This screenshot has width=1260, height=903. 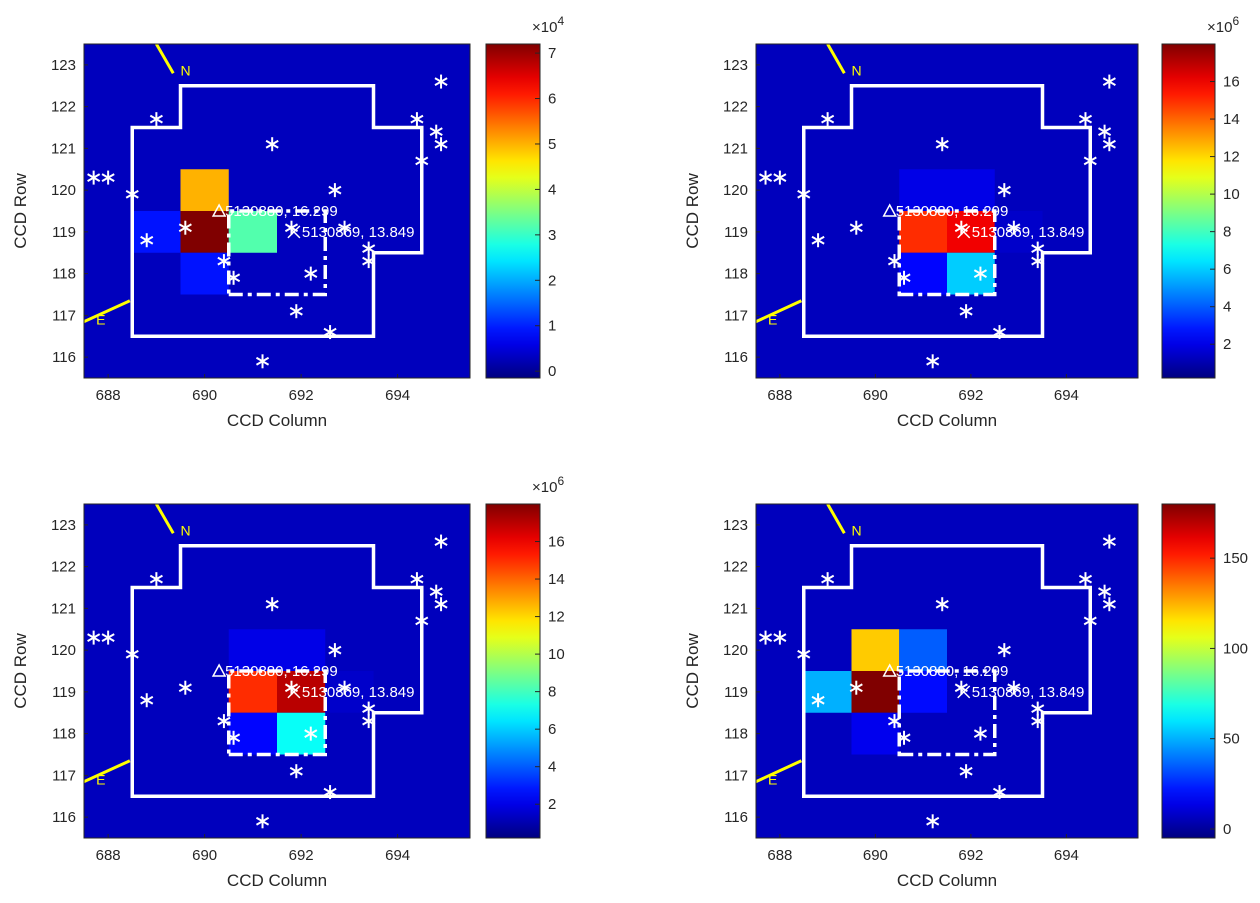 I want to click on y-tick-label: 123, so click(x=735, y=65).